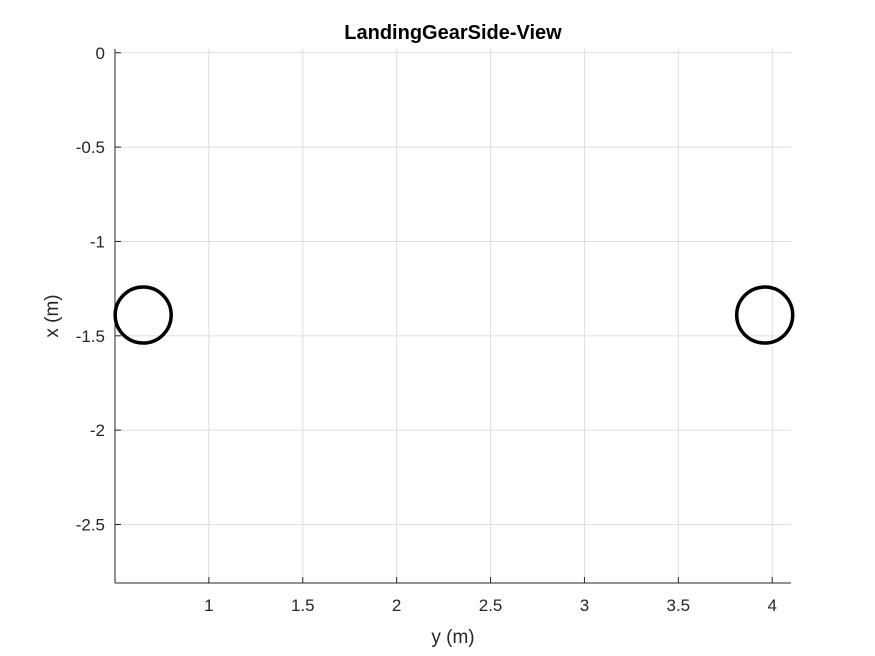 Image resolution: width=875 pixels, height=656 pixels. What do you see at coordinates (453, 33) in the screenshot?
I see `chart-title: LandingGearSide-View` at bounding box center [453, 33].